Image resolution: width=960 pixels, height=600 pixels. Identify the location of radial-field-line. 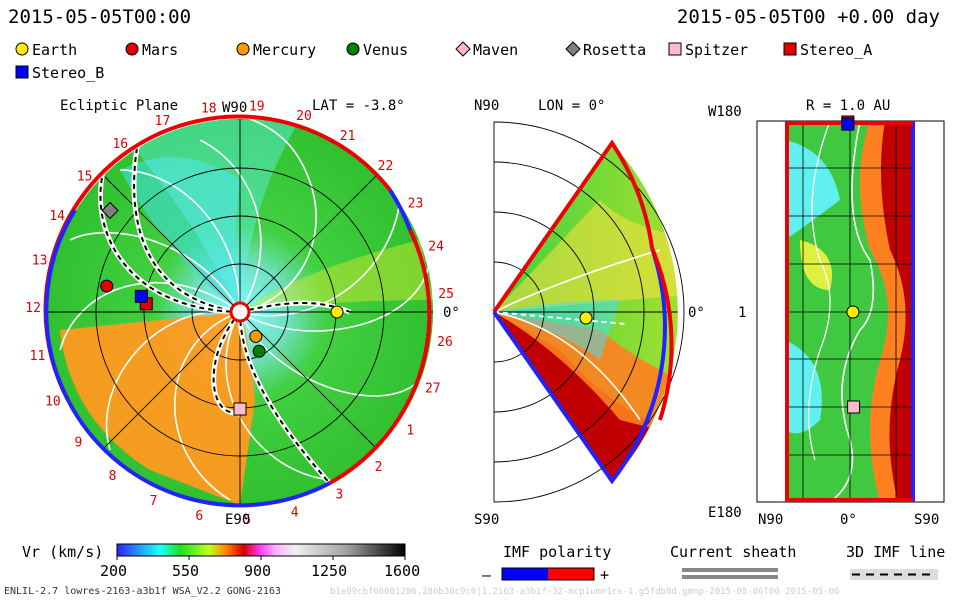
(852, 311).